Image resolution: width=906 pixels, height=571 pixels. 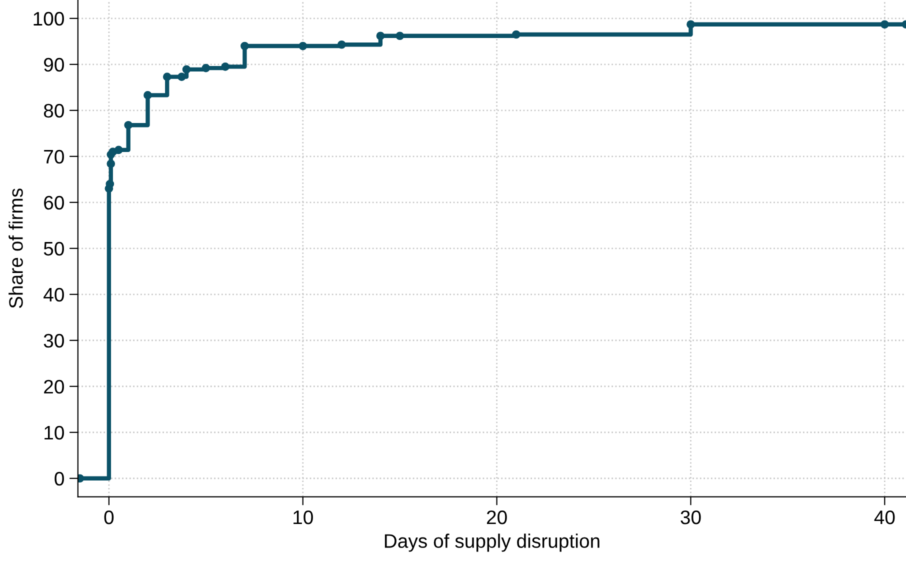 I want to click on y-tick-label: 10, so click(x=54, y=433).